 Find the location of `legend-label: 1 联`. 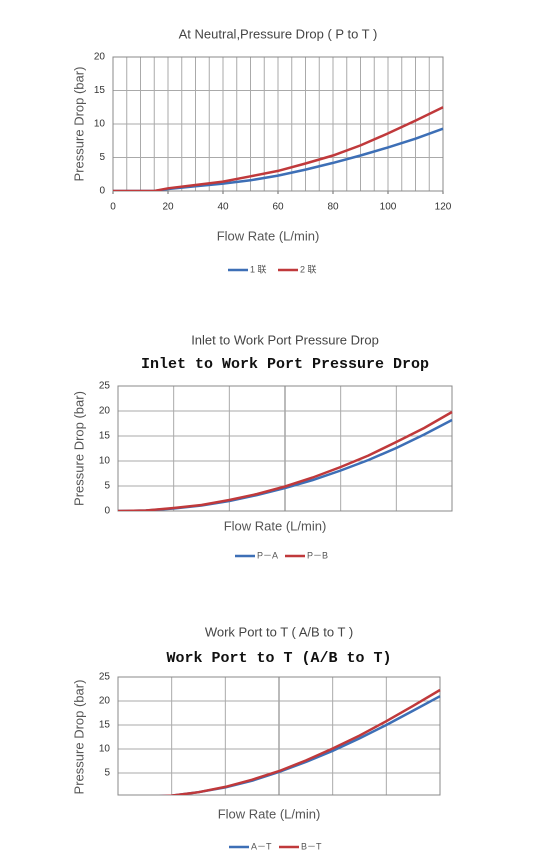

legend-label: 1 联 is located at coordinates (258, 269).